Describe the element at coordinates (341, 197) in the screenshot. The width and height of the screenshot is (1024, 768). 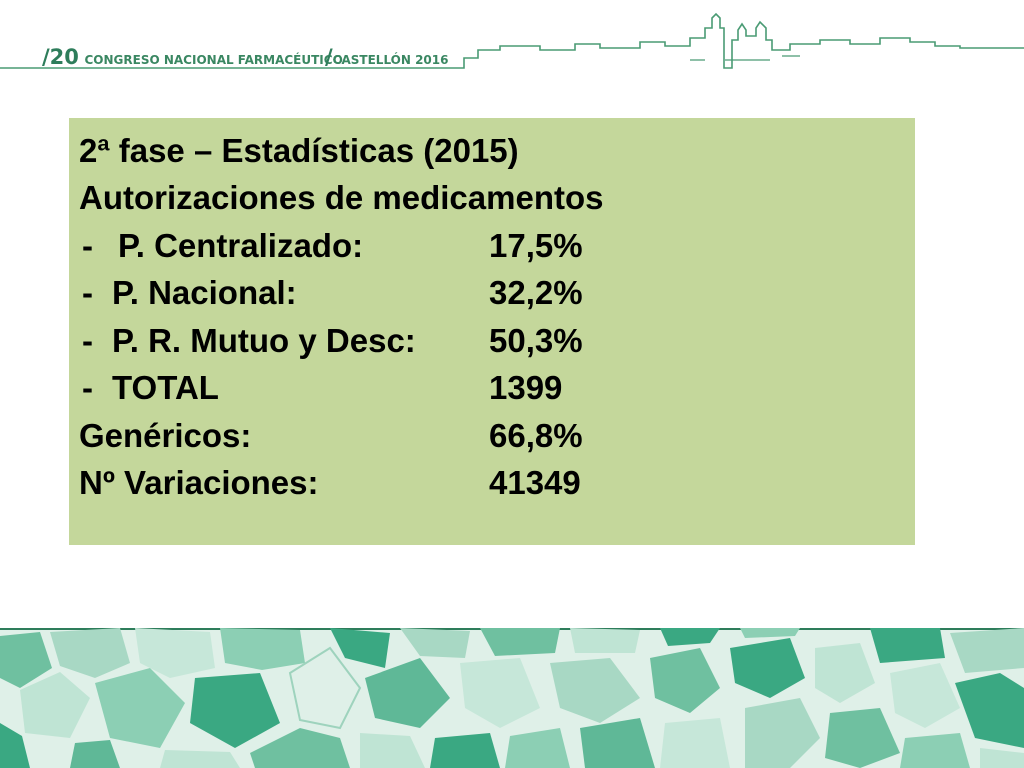
I see `slide-subtitle: Autorizaciones de medicamentos` at that location.